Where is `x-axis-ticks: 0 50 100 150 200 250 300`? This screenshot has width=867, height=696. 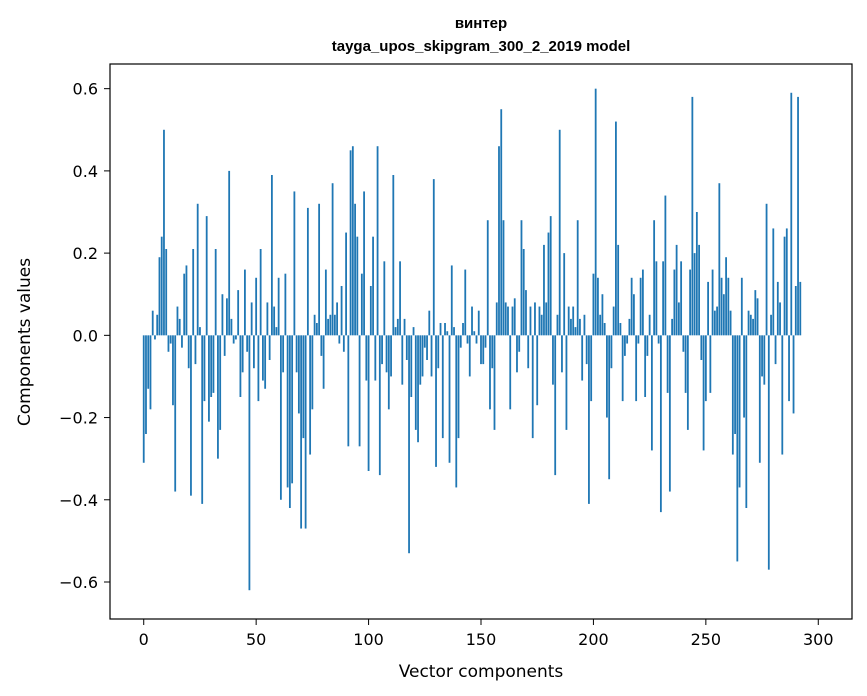 x-axis-ticks: 0 50 100 150 200 250 300 is located at coordinates (486, 634).